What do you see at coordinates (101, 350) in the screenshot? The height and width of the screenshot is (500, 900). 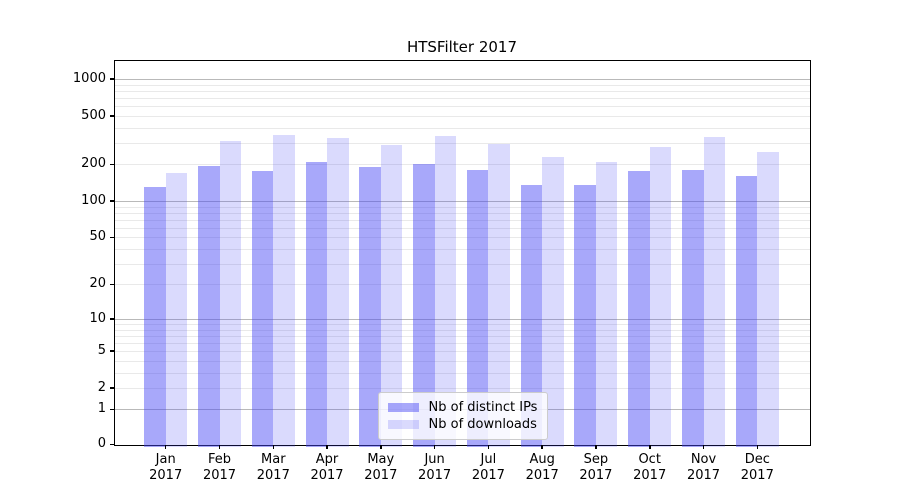 I see `y-tick-label: 5` at bounding box center [101, 350].